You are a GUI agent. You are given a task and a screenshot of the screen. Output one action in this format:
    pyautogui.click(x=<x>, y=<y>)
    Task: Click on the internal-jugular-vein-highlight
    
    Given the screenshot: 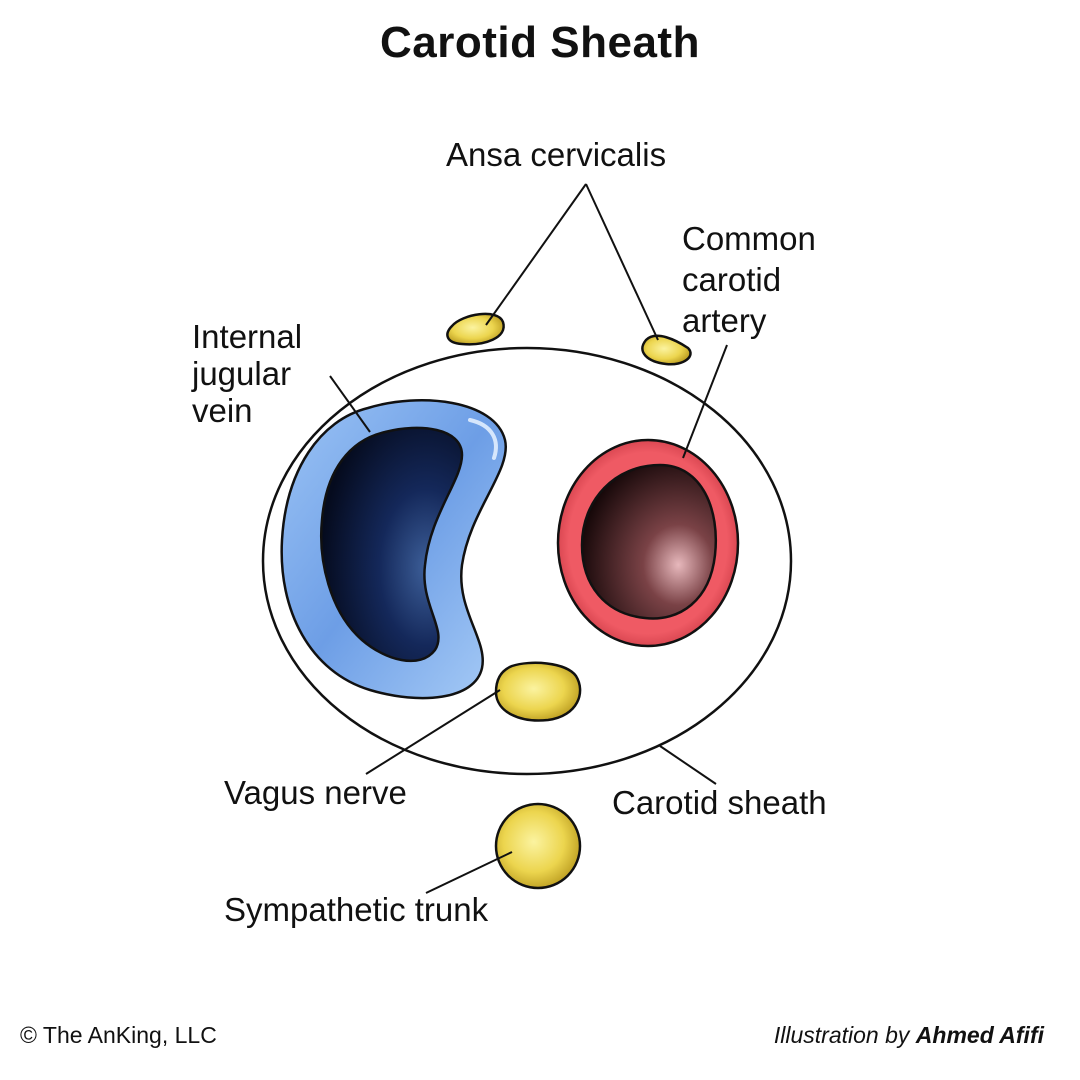 What is the action you would take?
    pyautogui.click(x=483, y=439)
    